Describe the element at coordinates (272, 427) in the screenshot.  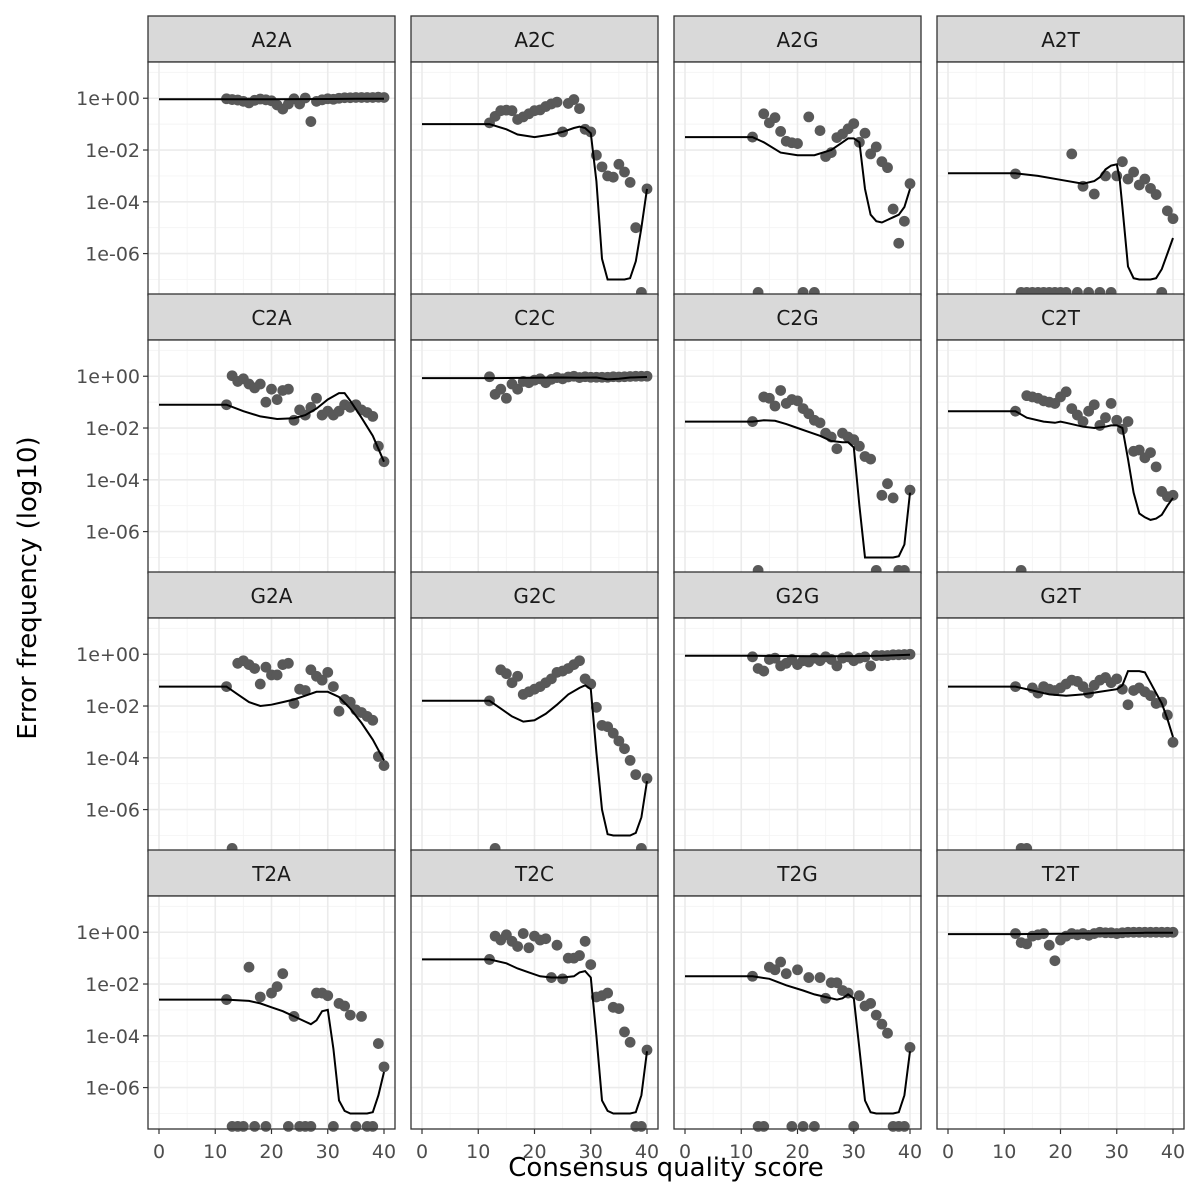
I see `fitted-line-c2a` at that location.